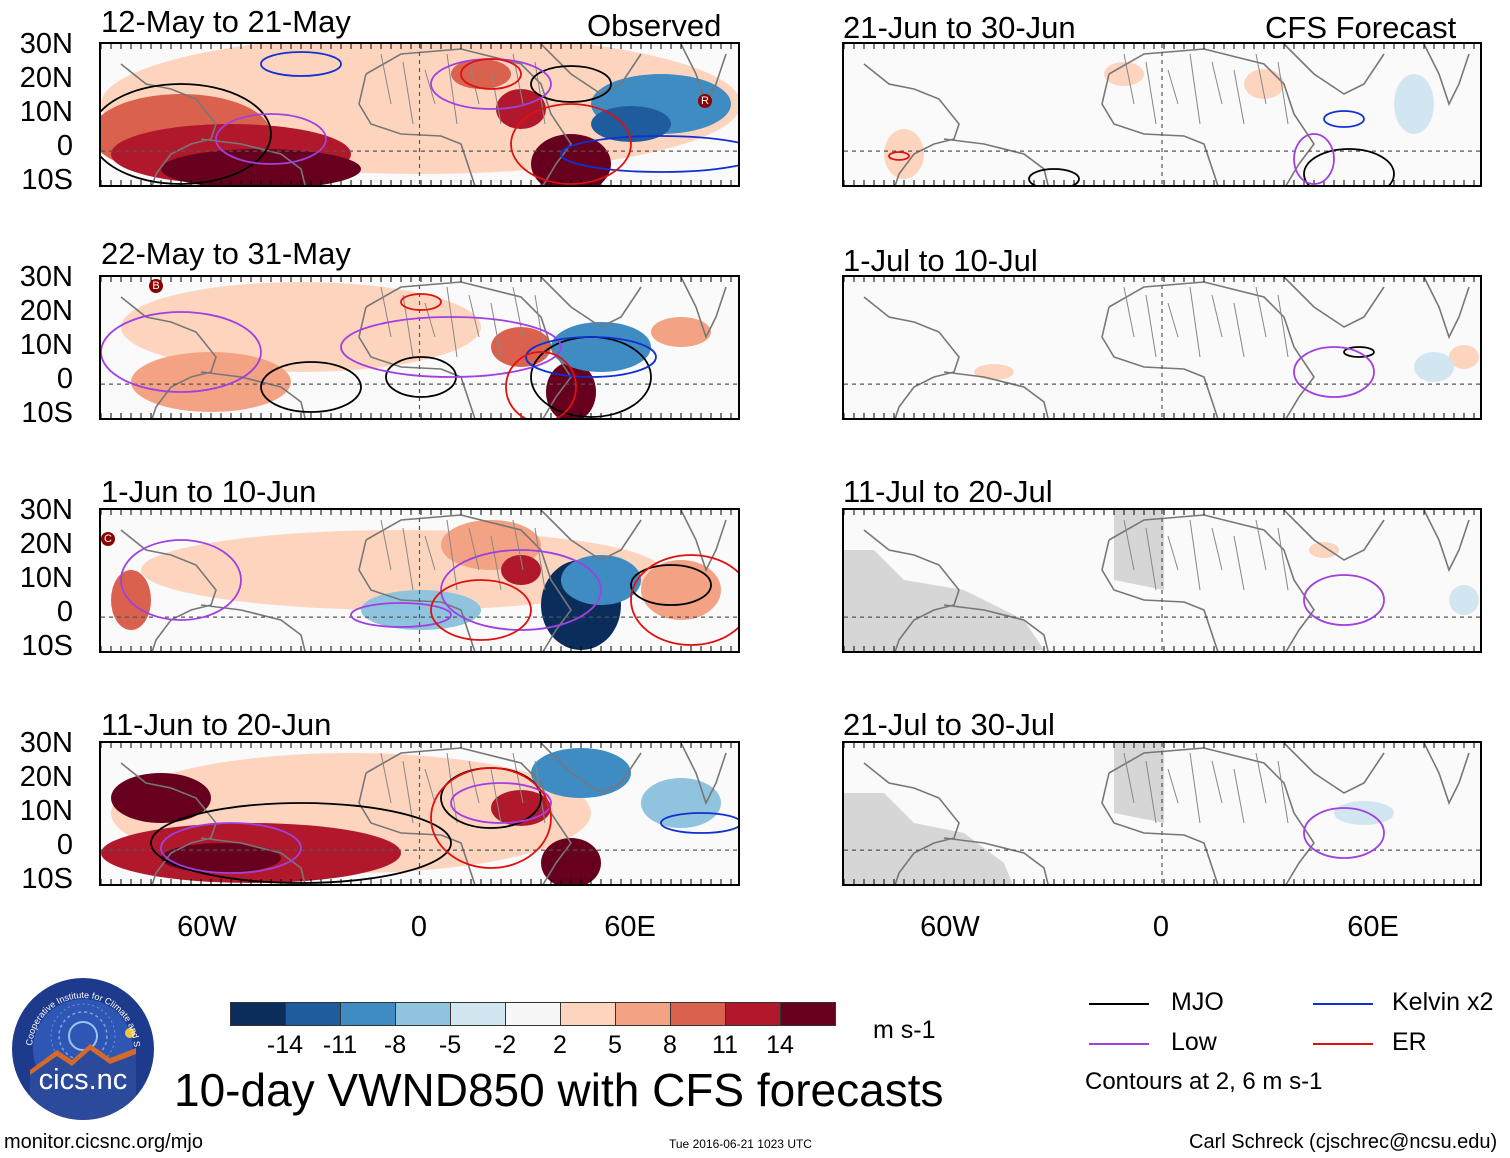 The width and height of the screenshot is (1510, 1158). Describe the element at coordinates (207, 927) in the screenshot. I see `lon-left-60w: 60W` at that location.